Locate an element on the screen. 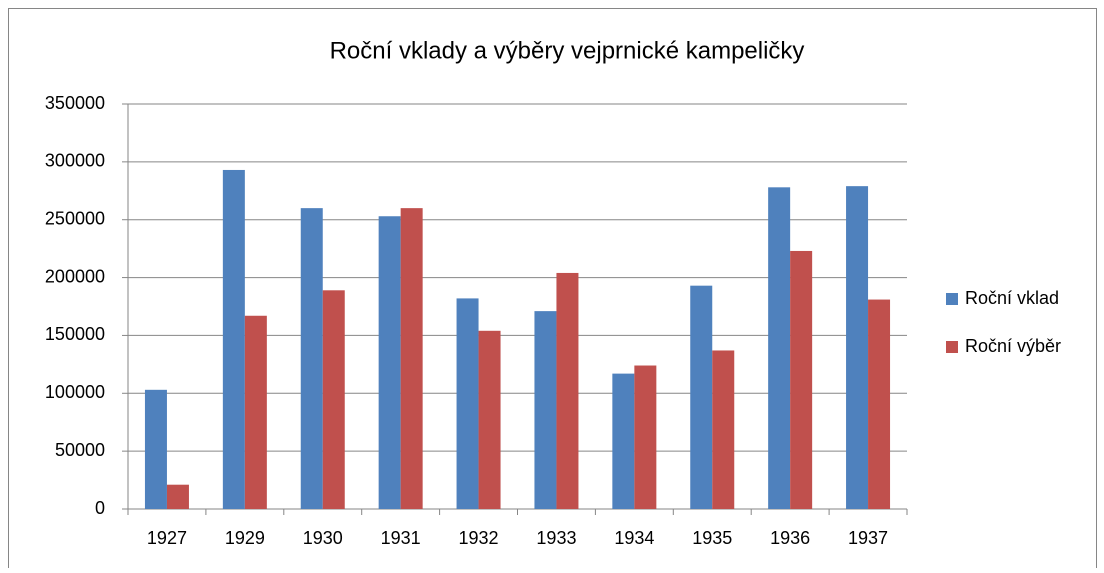 The width and height of the screenshot is (1104, 573). x-tick-label: 1930 is located at coordinates (323, 538).